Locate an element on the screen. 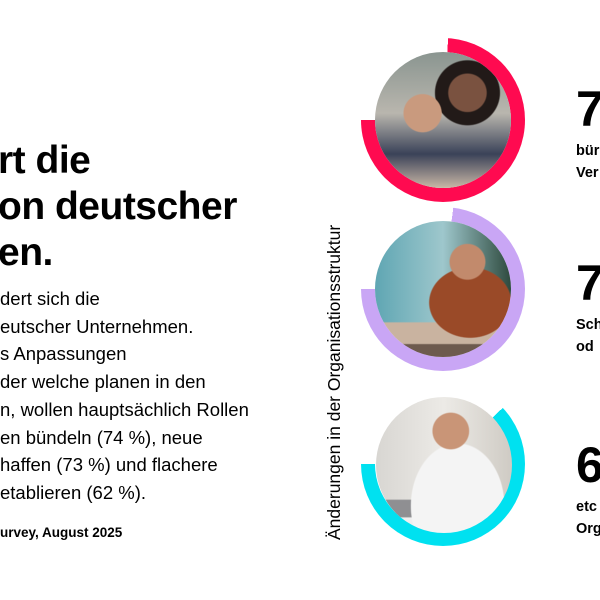  source-note: urvey, August 2025 is located at coordinates (61, 532).